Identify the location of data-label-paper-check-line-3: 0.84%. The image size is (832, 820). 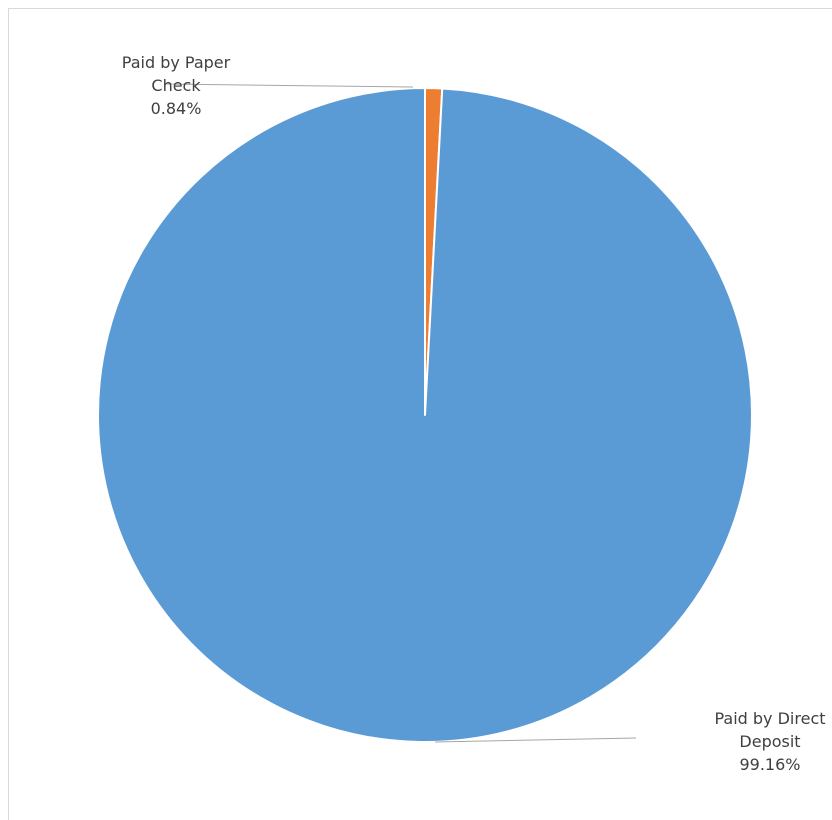
(176, 108).